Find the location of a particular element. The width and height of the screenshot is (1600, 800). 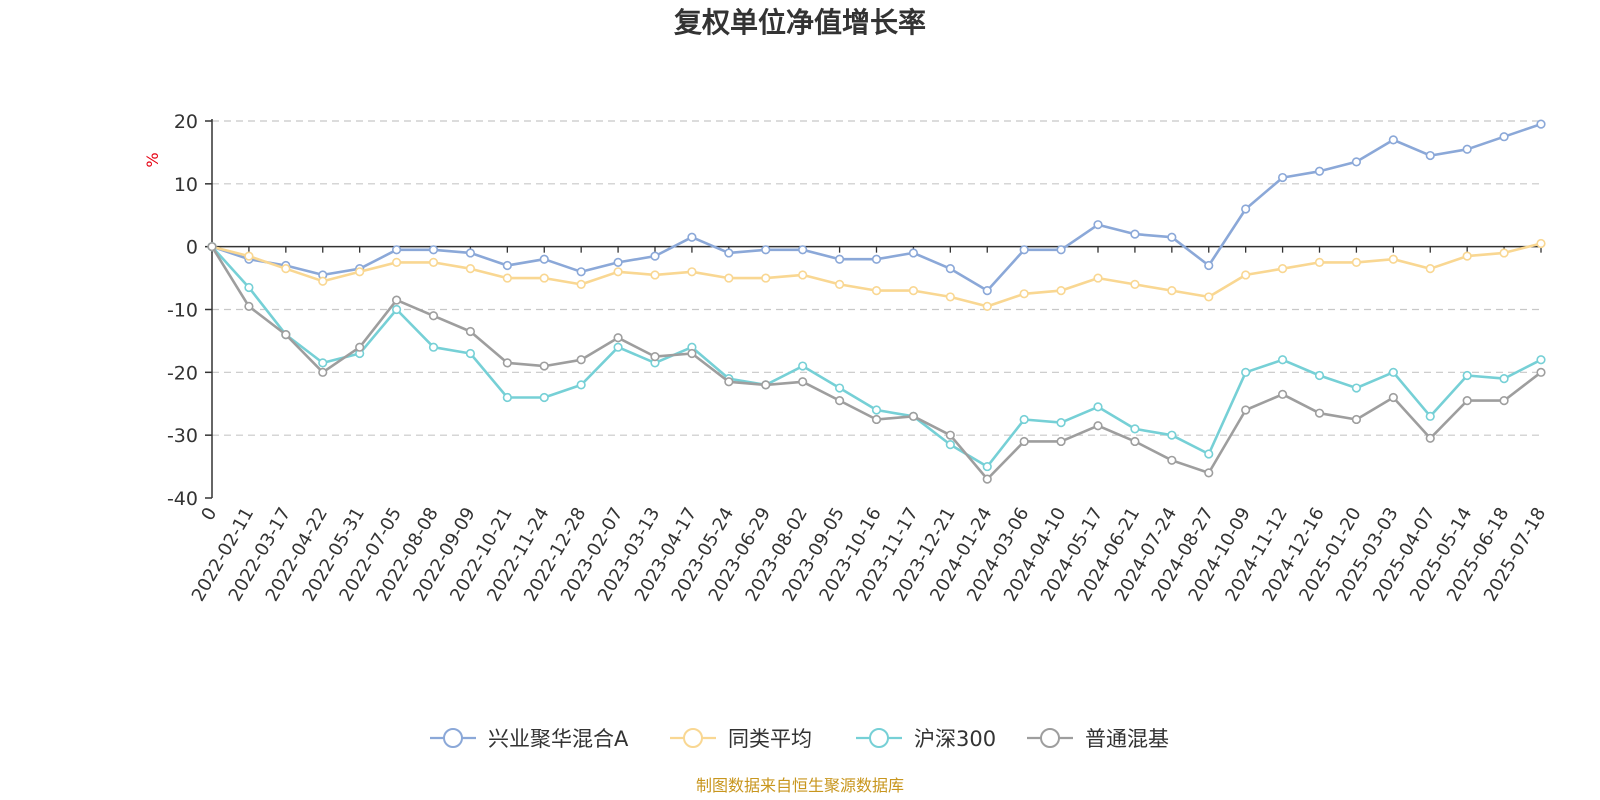

legend-item: 同类平均 is located at coordinates (741, 739).